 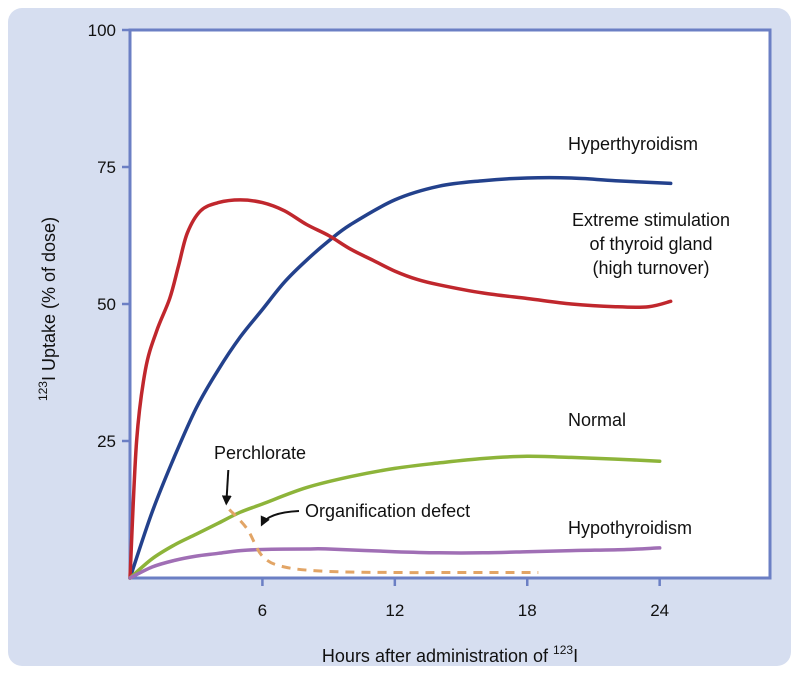 I want to click on x-axis-title: Hours after administration of 123I, so click(x=450, y=654).